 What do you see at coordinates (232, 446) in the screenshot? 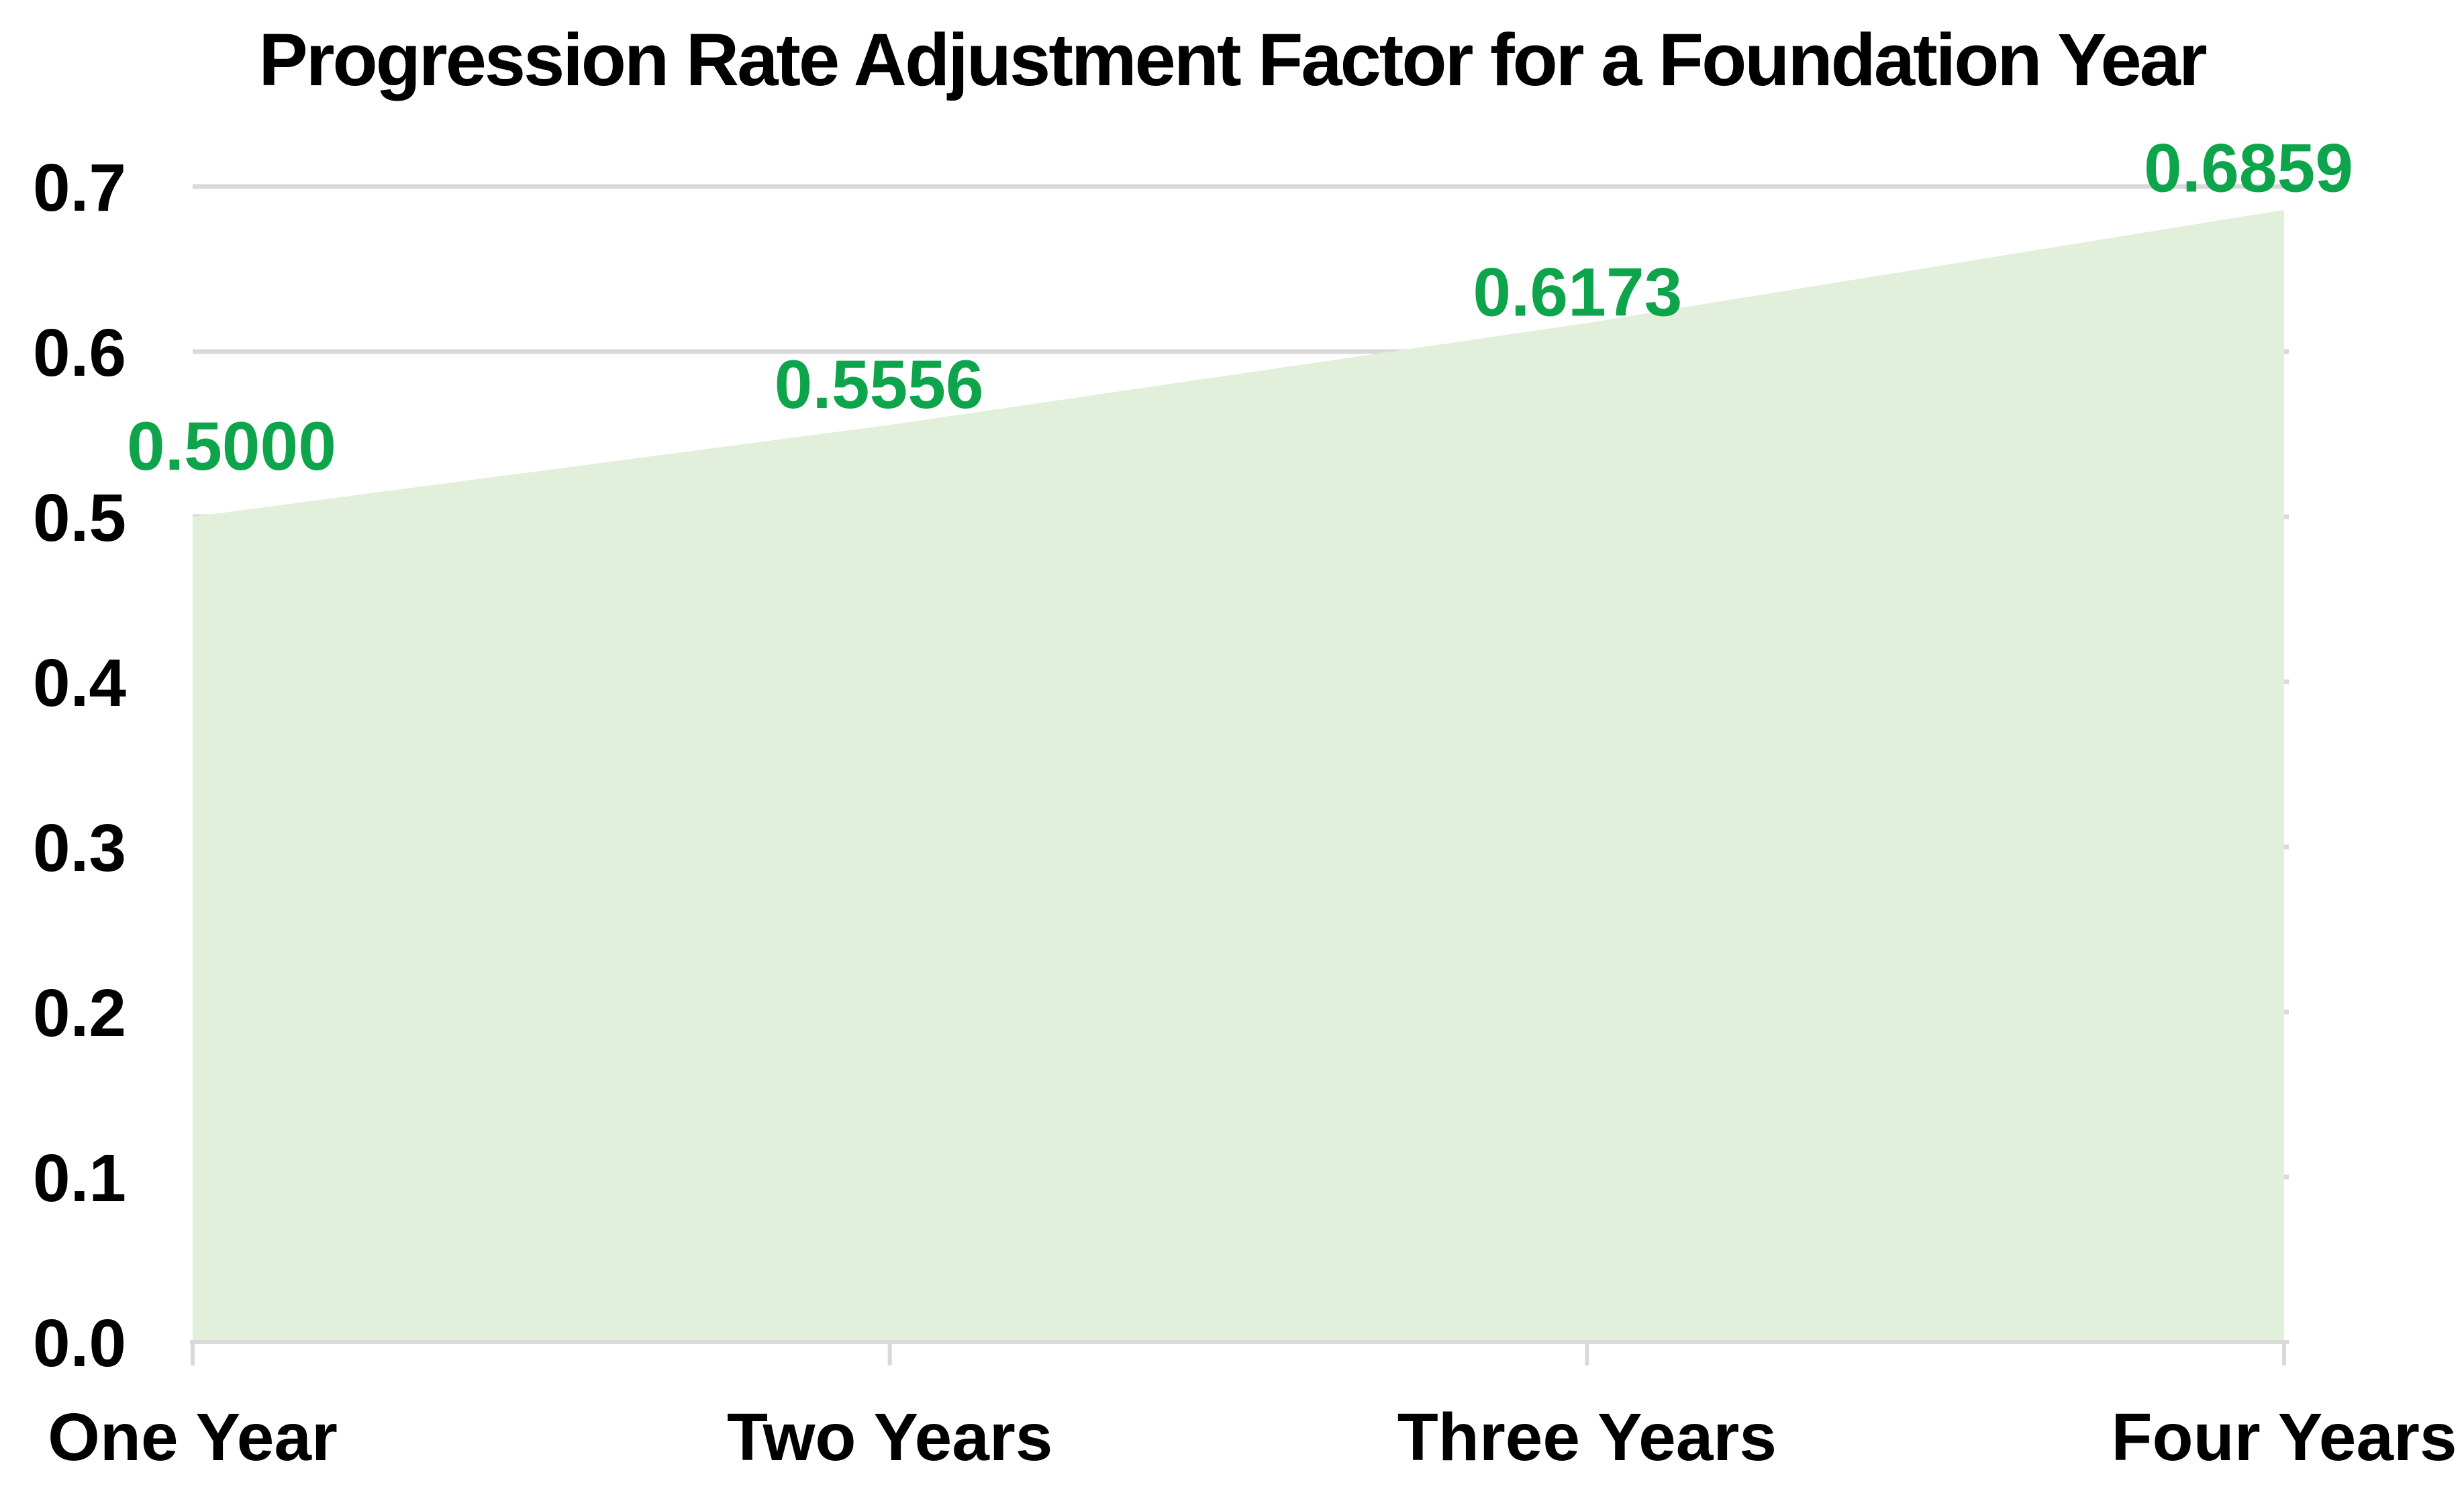
I see `data-label: 0.5000` at bounding box center [232, 446].